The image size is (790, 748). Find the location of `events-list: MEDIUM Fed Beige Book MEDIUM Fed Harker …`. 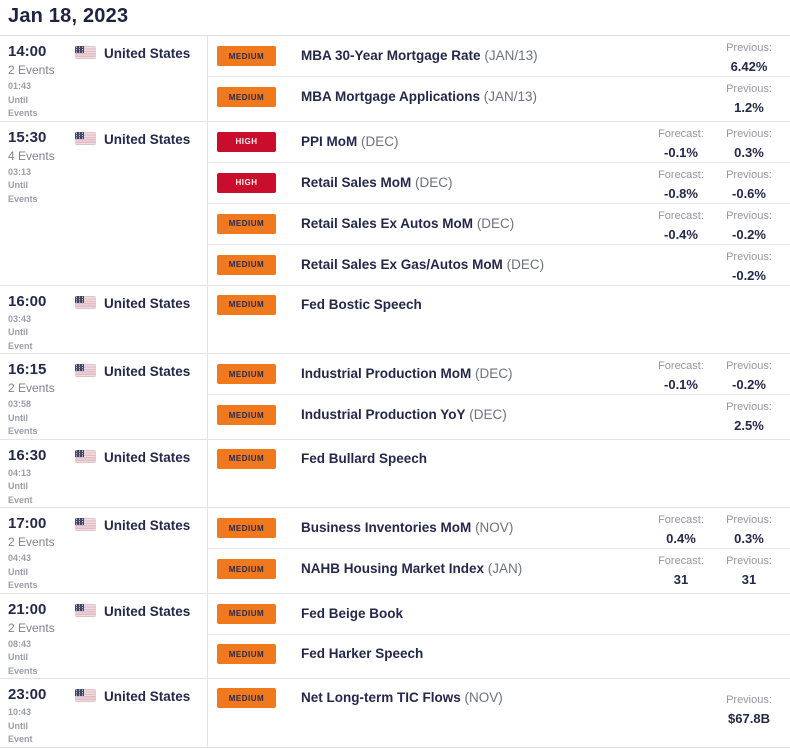

events-list: MEDIUM Fed Beige Book MEDIUM Fed Harker … is located at coordinates (498, 635).